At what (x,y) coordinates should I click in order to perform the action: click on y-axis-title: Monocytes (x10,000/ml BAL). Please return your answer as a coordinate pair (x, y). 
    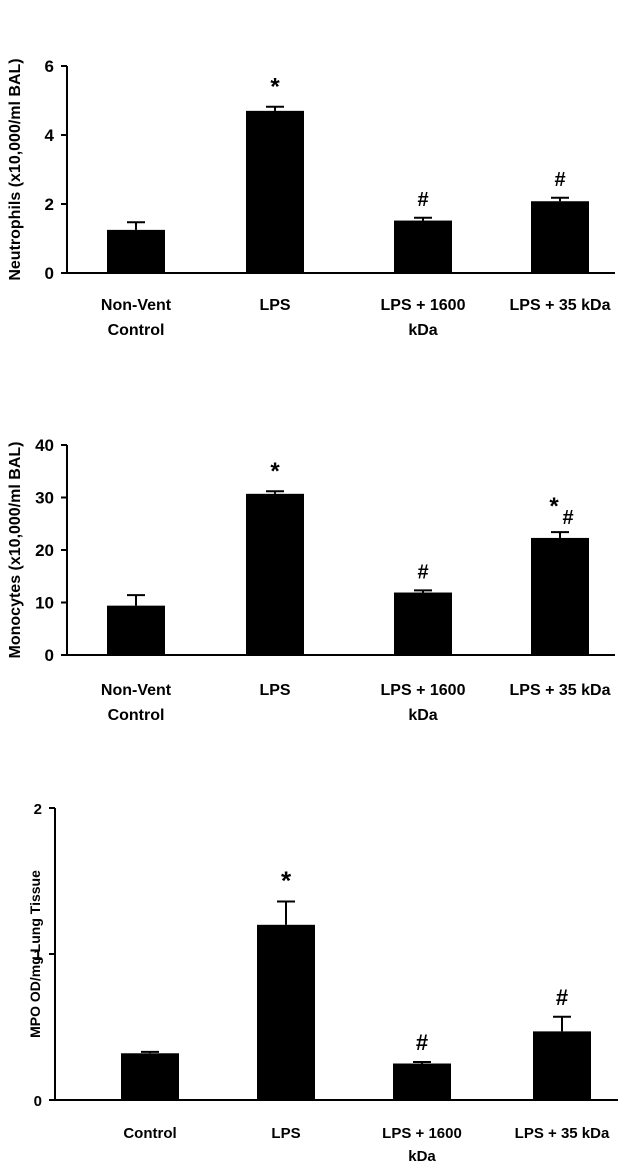
    Looking at the image, I should click on (15, 550).